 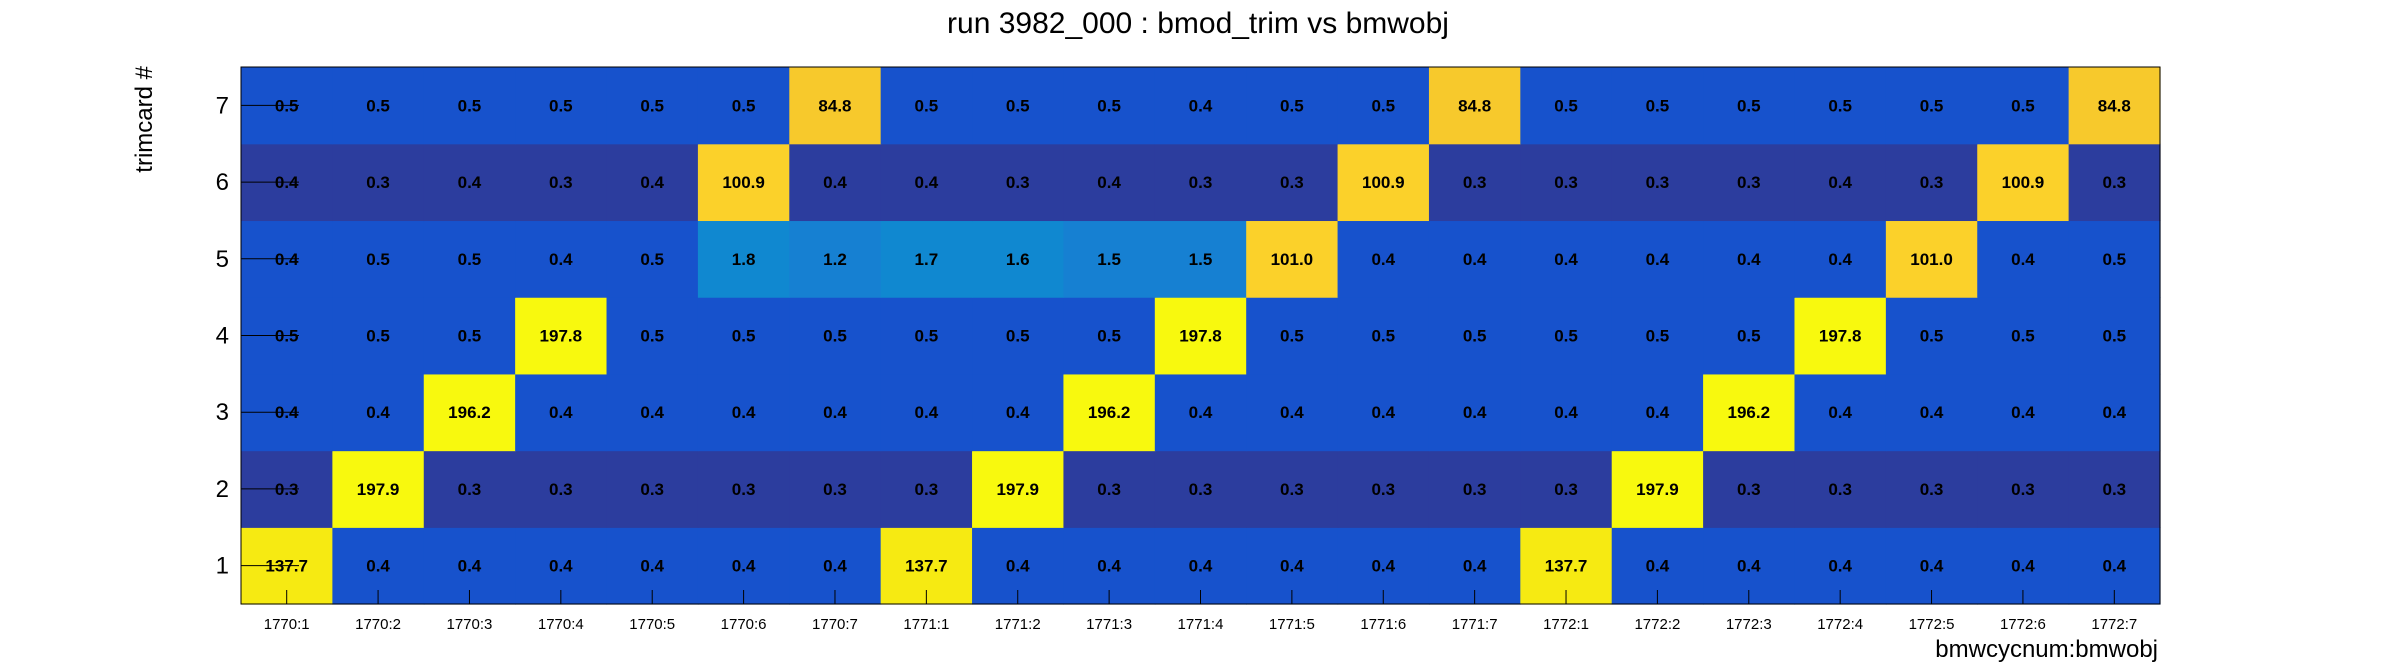 I want to click on y-tick-label: 4, so click(x=222, y=336).